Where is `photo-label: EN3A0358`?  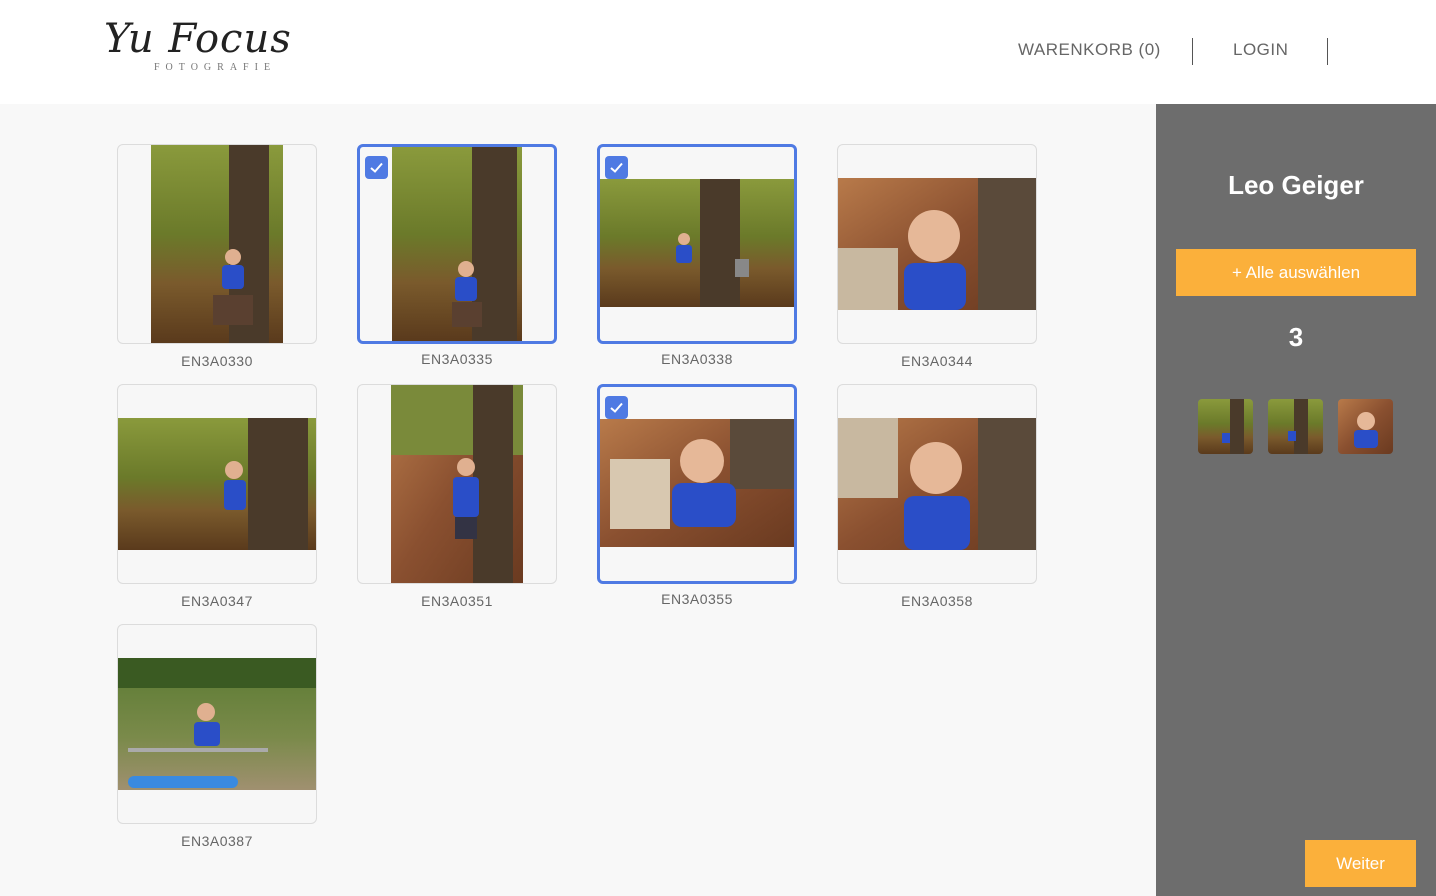
photo-label: EN3A0358 is located at coordinates (937, 601).